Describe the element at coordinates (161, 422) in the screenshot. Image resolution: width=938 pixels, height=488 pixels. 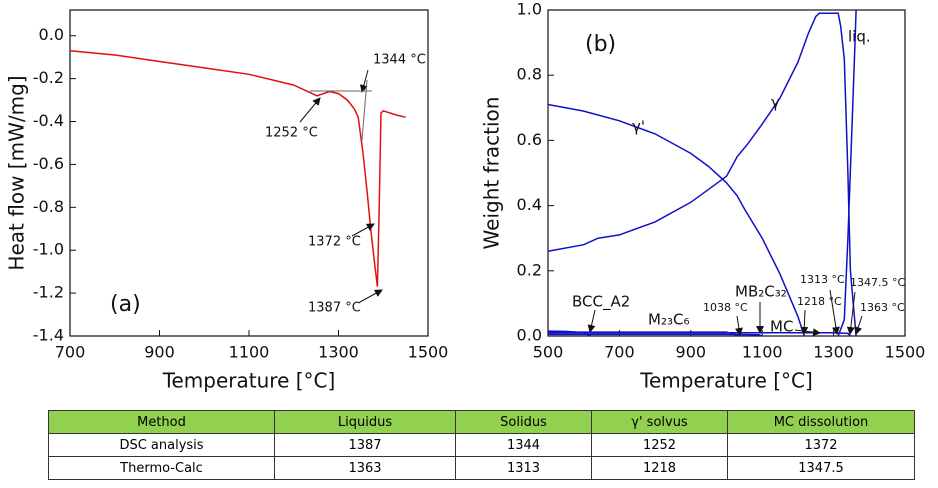
I see `header-cell: Method` at that location.